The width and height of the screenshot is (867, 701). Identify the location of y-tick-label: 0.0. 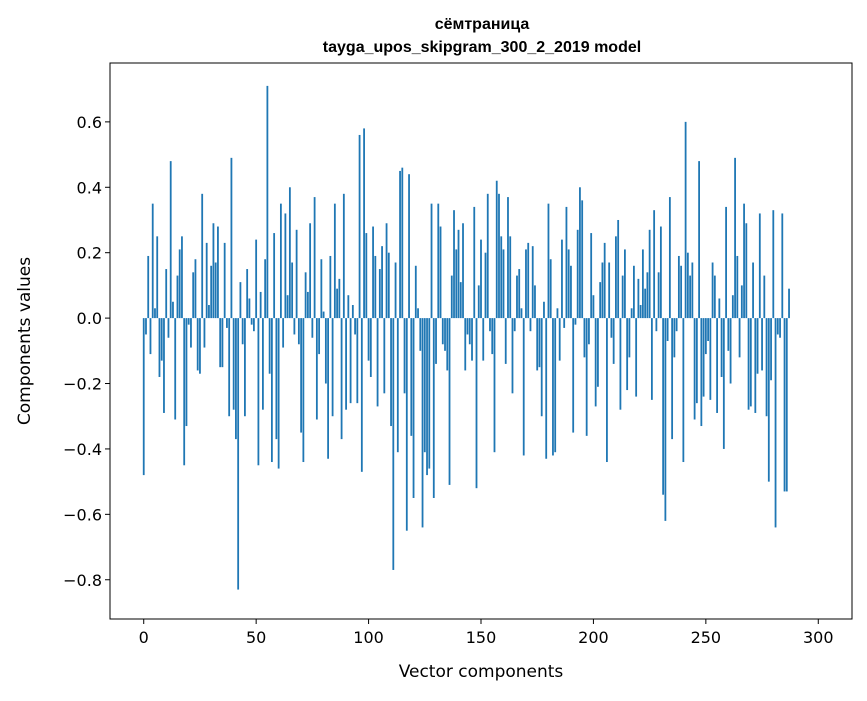
(89, 318).